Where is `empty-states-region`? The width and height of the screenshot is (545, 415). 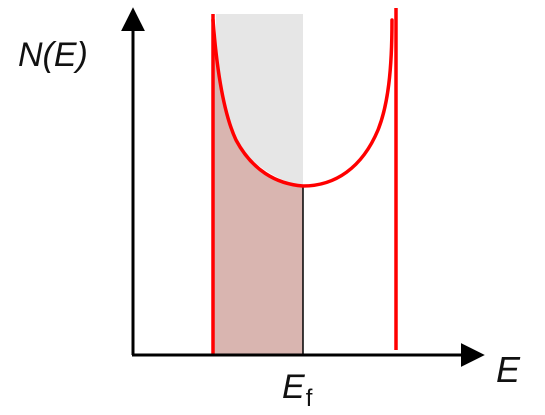
empty-states-region is located at coordinates (259, 100).